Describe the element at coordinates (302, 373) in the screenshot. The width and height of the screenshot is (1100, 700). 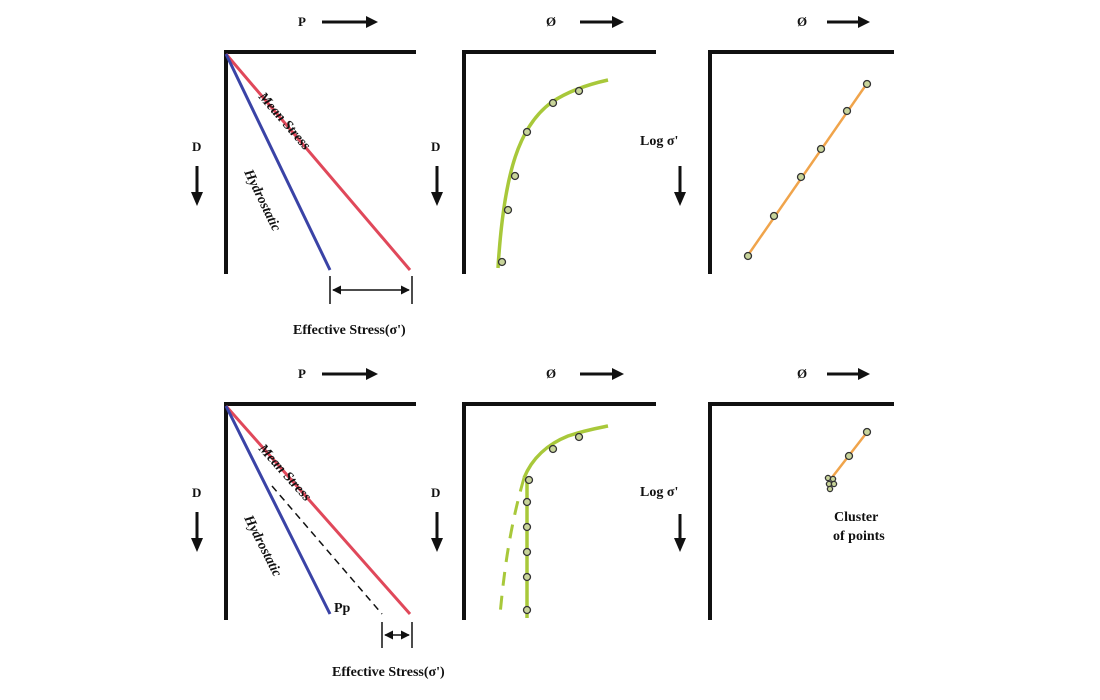
I see `bottom-p-symbol: P` at that location.